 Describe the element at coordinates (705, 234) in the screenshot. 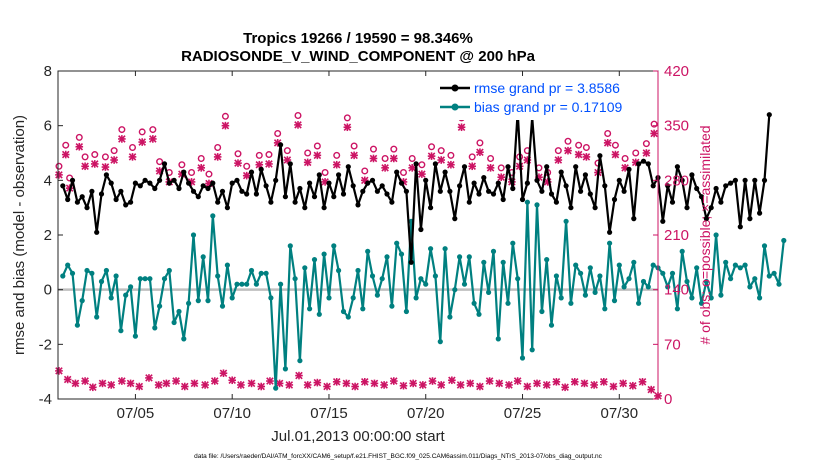

I see `y-axis-right-label: # of obs: o=possible; ×=assimilated` at that location.